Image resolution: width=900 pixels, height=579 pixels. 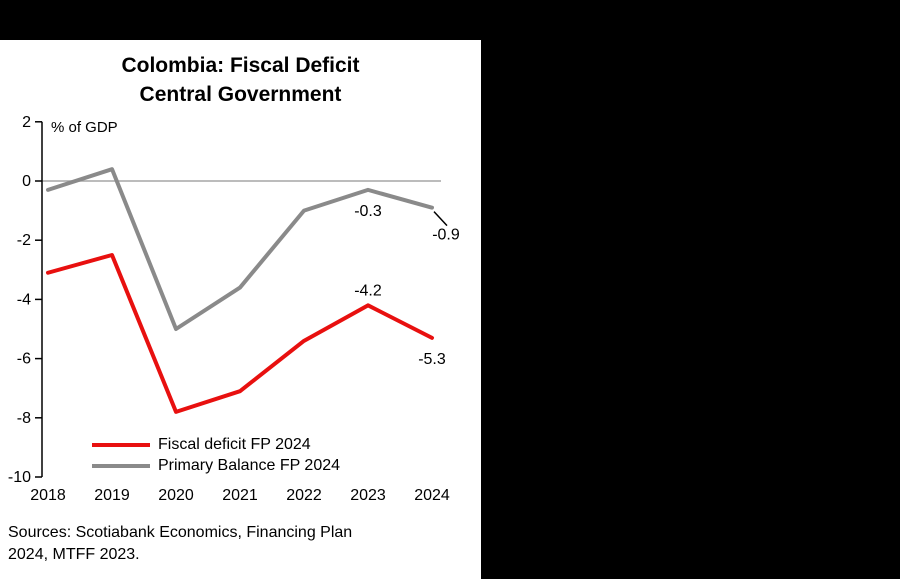 What do you see at coordinates (240, 95) in the screenshot?
I see `chart-title-line2: Central Government` at bounding box center [240, 95].